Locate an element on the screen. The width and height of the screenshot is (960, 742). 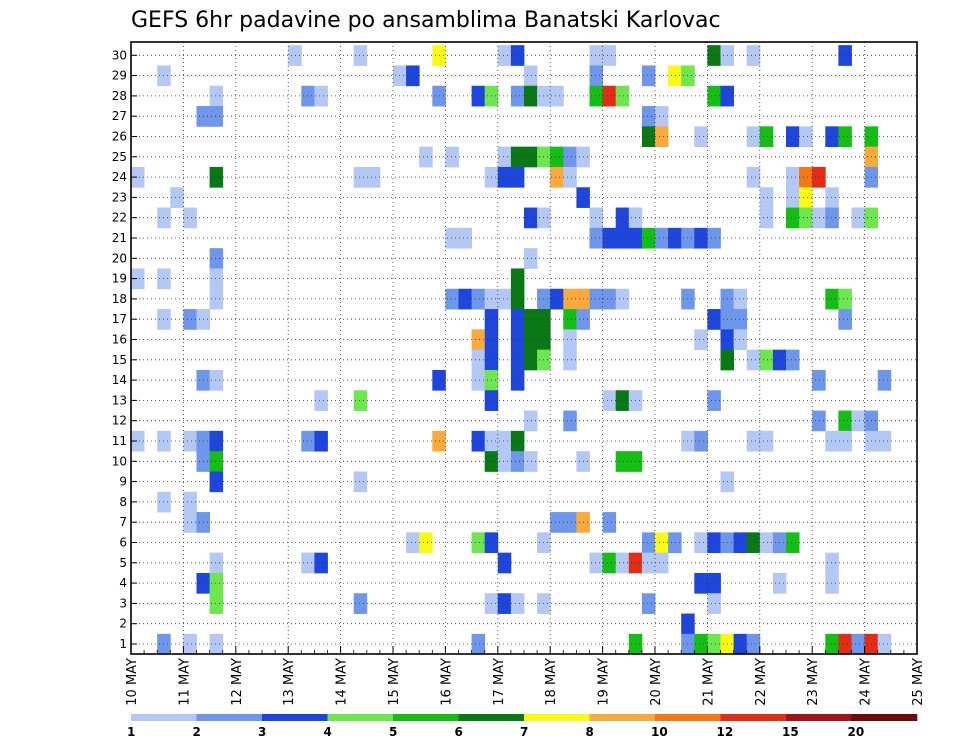
color-legend: 1 2 3 4 5 6 7 8 10 12 15 20 is located at coordinates (522, 726).